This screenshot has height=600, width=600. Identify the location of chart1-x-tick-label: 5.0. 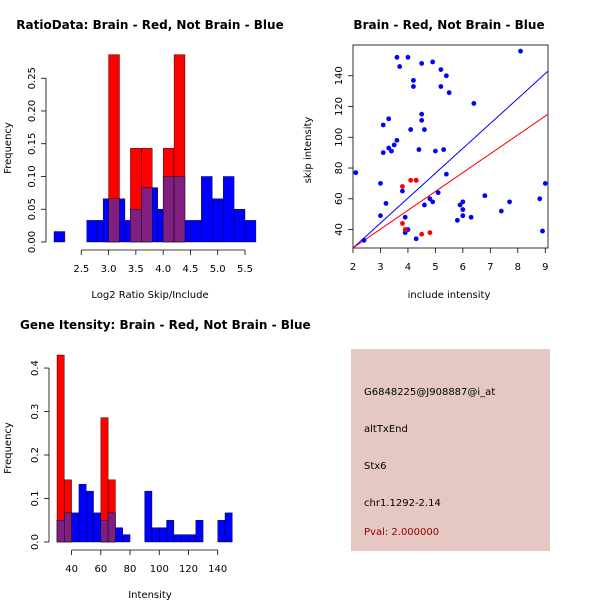
(218, 269).